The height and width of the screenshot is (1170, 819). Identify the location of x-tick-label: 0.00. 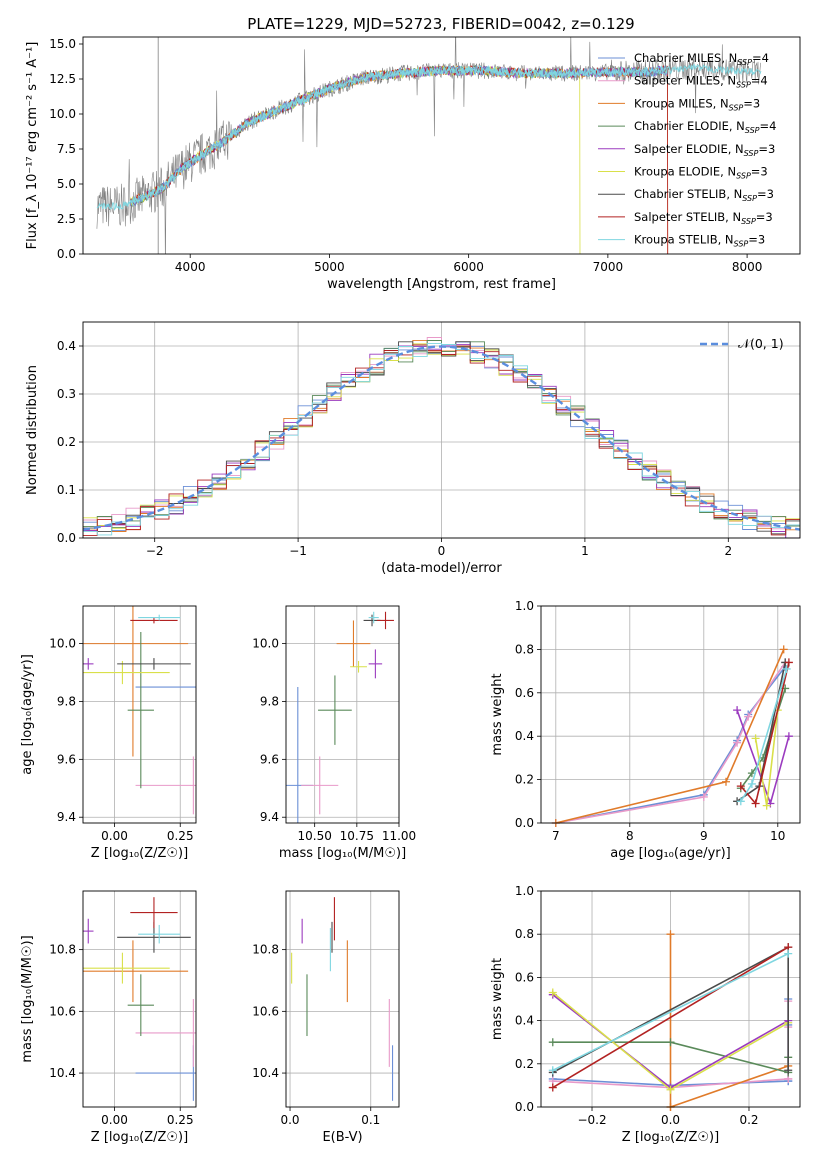
(114, 836).